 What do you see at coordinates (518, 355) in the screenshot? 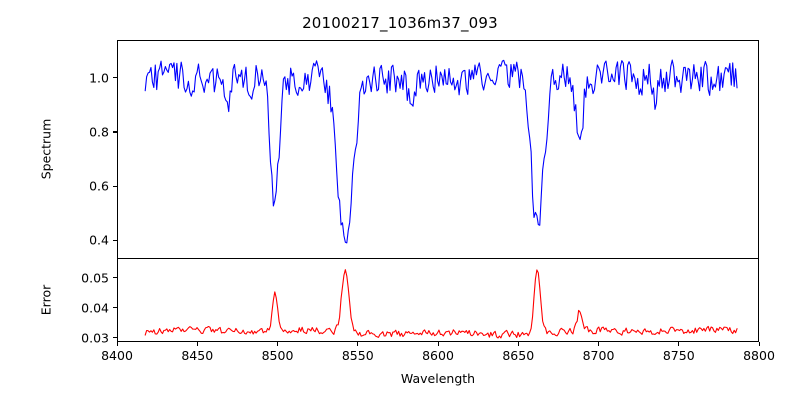
I see `x-tick-label-5: 8650` at bounding box center [518, 355].